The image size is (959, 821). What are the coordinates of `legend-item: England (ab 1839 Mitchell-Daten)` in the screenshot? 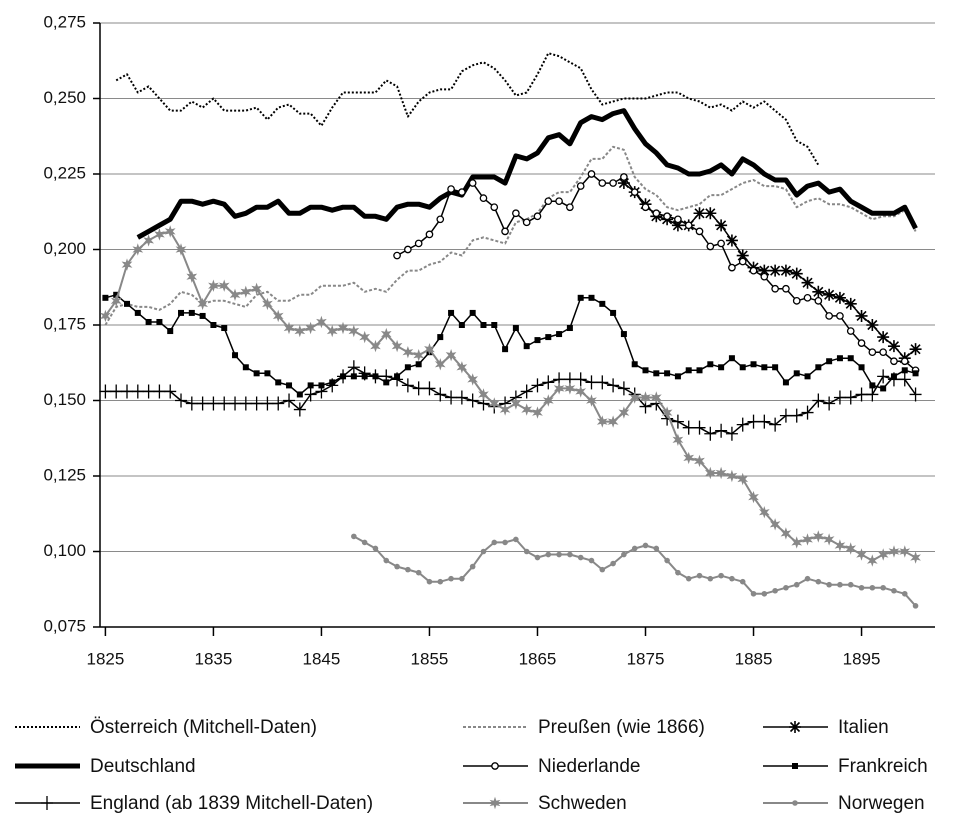 It's located at (194, 803).